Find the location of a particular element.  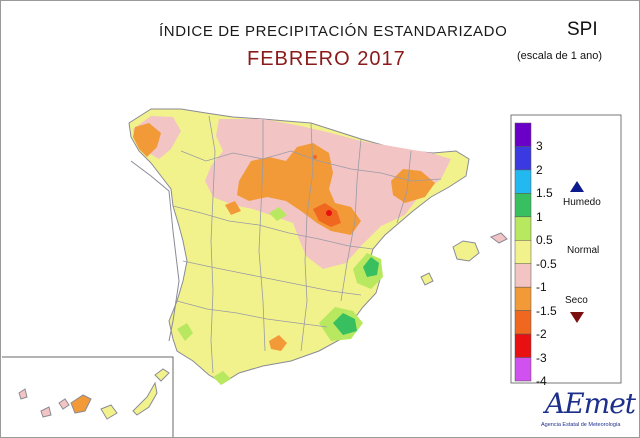

logo-word: AEmet is located at coordinates (590, 403).